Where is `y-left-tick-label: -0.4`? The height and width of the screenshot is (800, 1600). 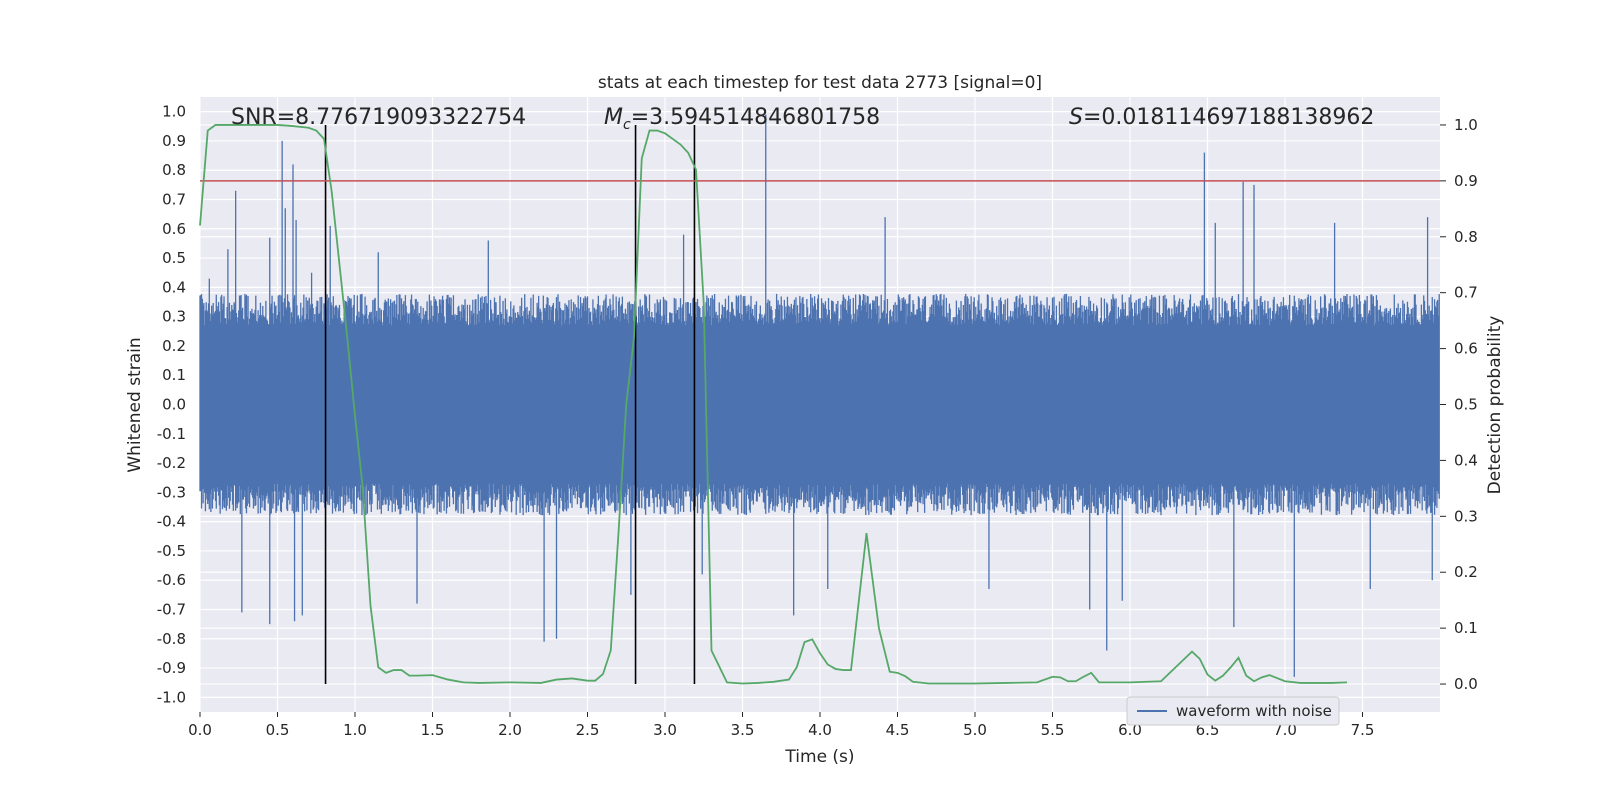
y-left-tick-label: -0.4 is located at coordinates (171, 522).